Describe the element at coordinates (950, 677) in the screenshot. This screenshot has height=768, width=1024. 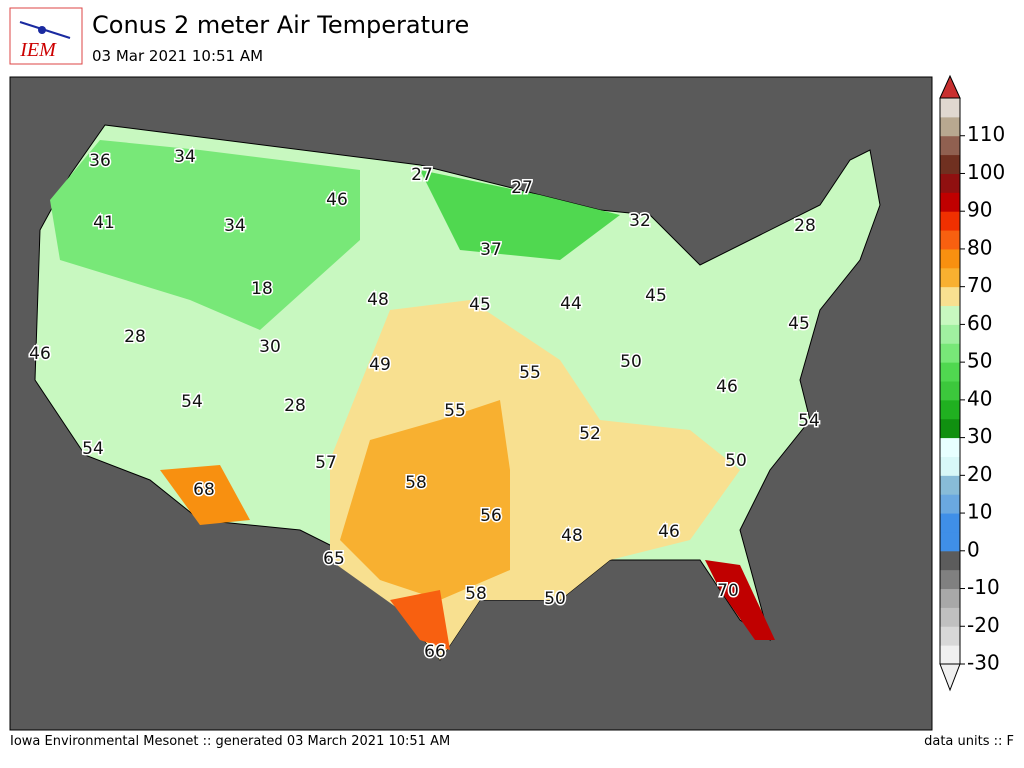
I see `colorbar-extend-low` at that location.